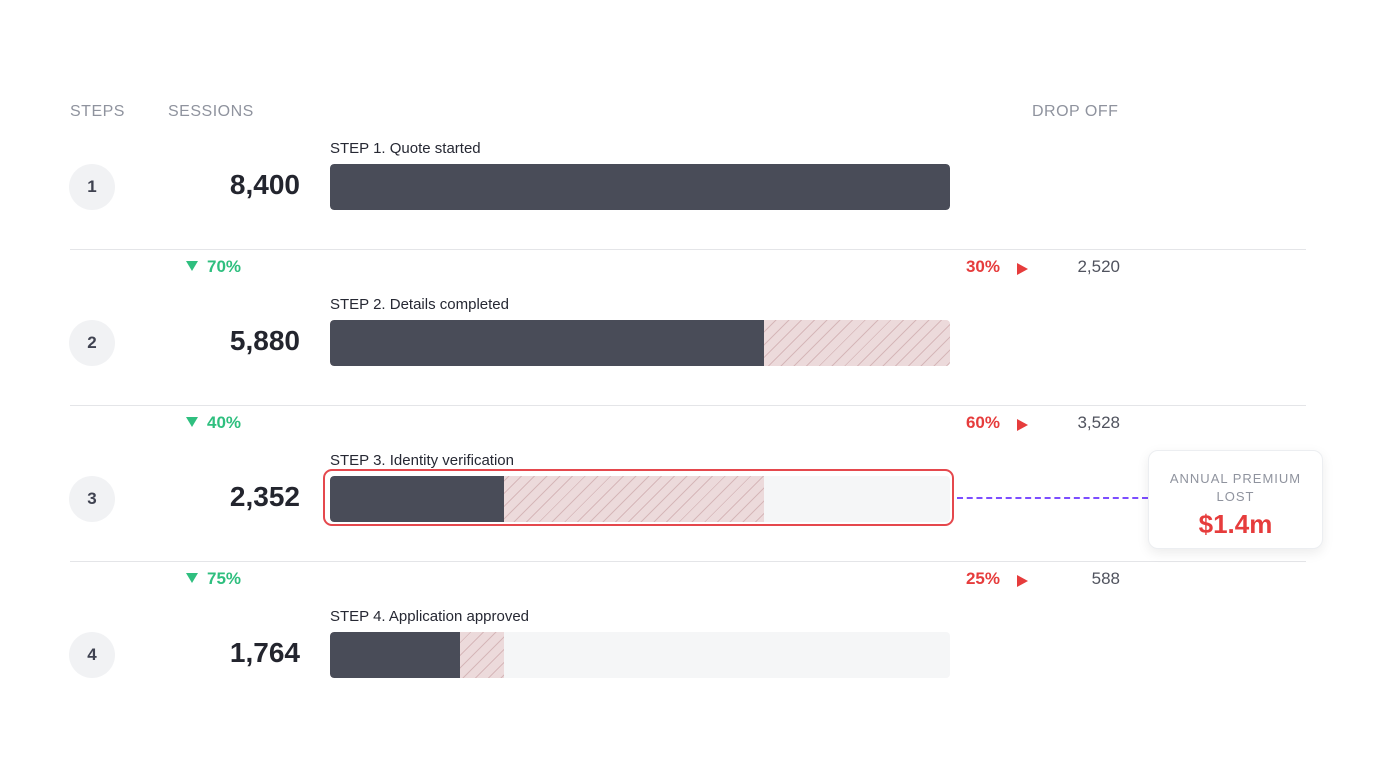  Describe the element at coordinates (92, 187) in the screenshot. I see `step-number-badge: 1` at that location.